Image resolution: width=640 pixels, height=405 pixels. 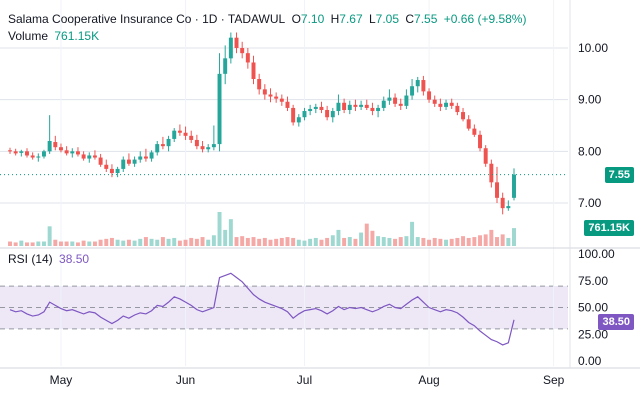 I want to click on time-tick-label: Aug, so click(x=428, y=380).